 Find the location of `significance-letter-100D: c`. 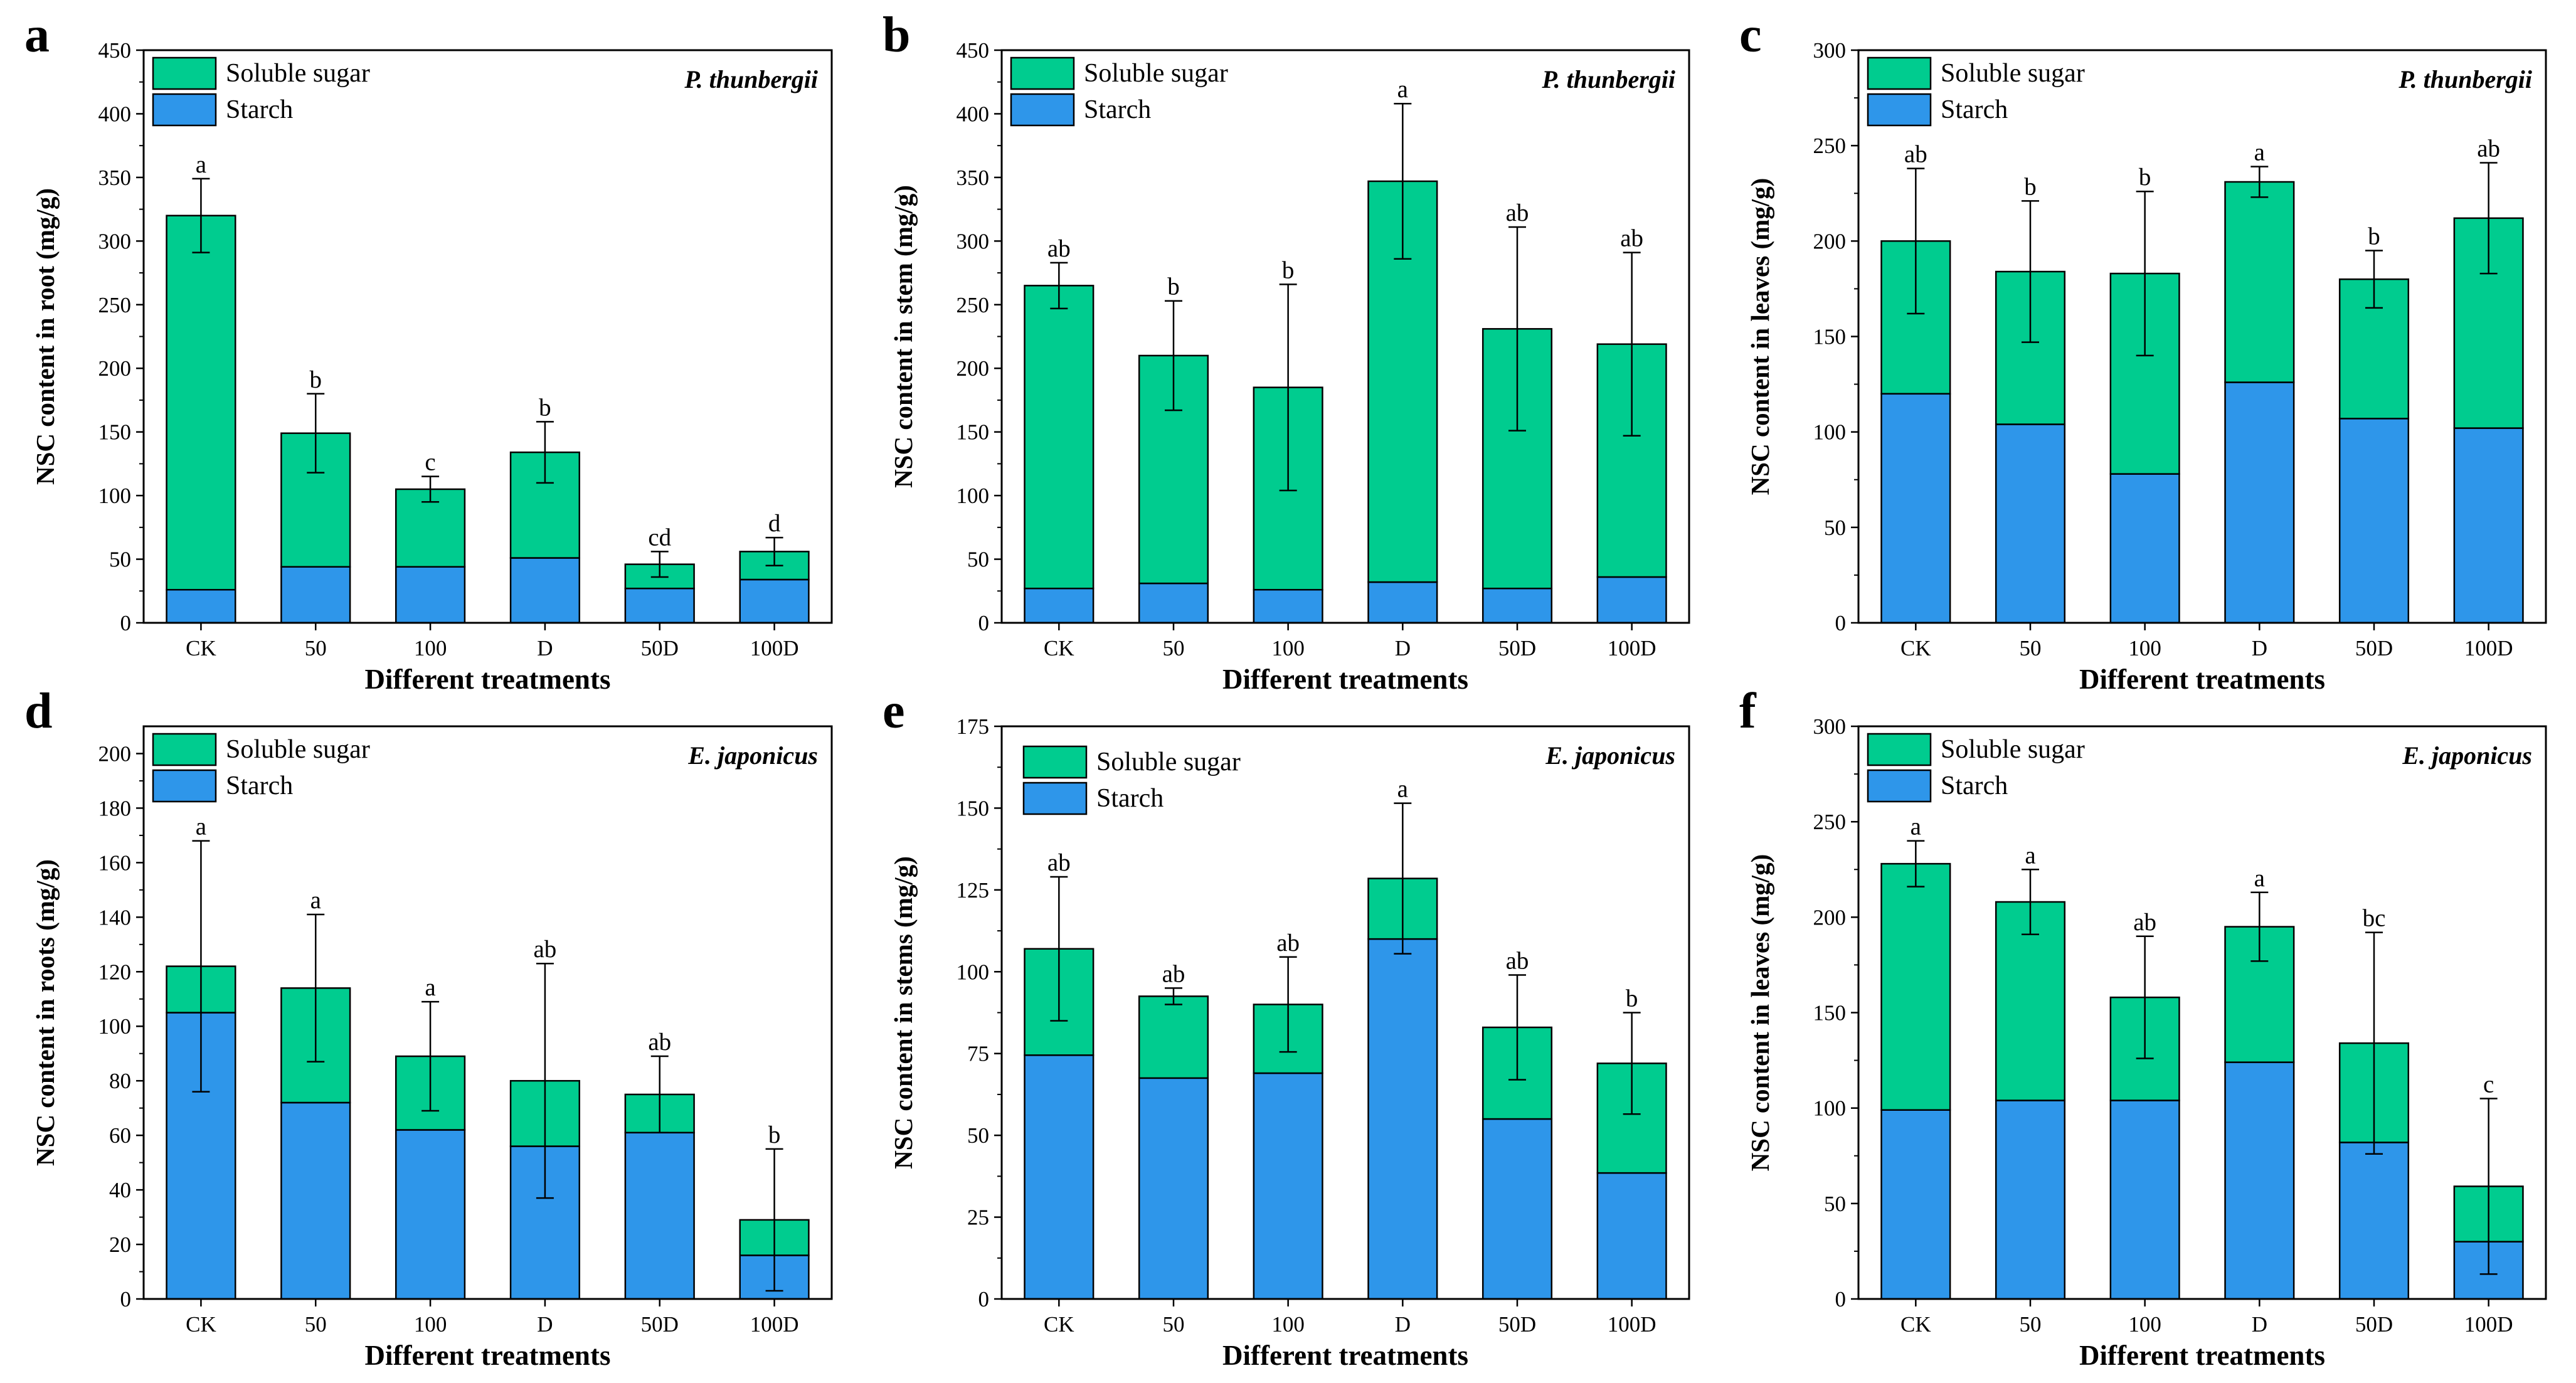

significance-letter-100D: c is located at coordinates (2488, 1084).